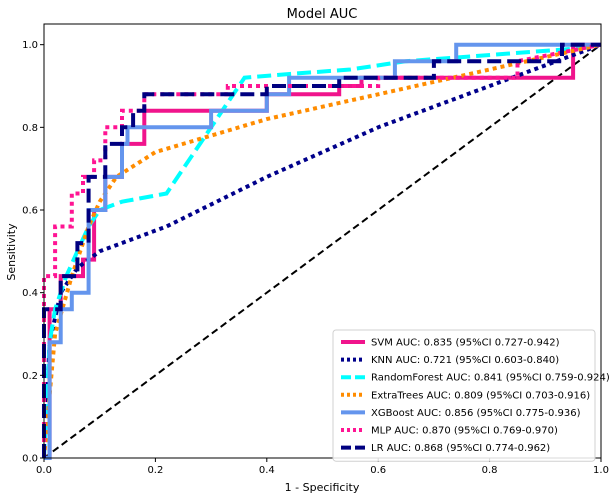 The image size is (616, 500). I want to click on x-tick-label: 0.8, so click(490, 470).